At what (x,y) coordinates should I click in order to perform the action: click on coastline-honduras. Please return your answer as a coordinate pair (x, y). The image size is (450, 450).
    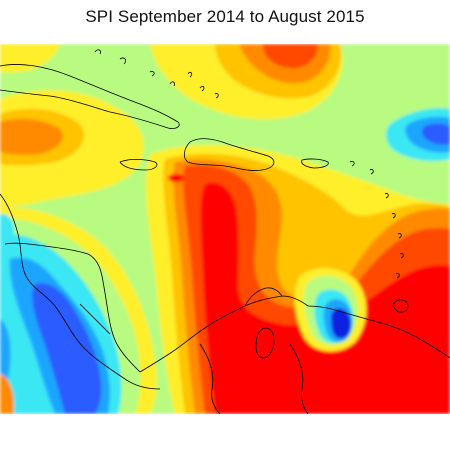
    Looking at the image, I should click on (72, 307).